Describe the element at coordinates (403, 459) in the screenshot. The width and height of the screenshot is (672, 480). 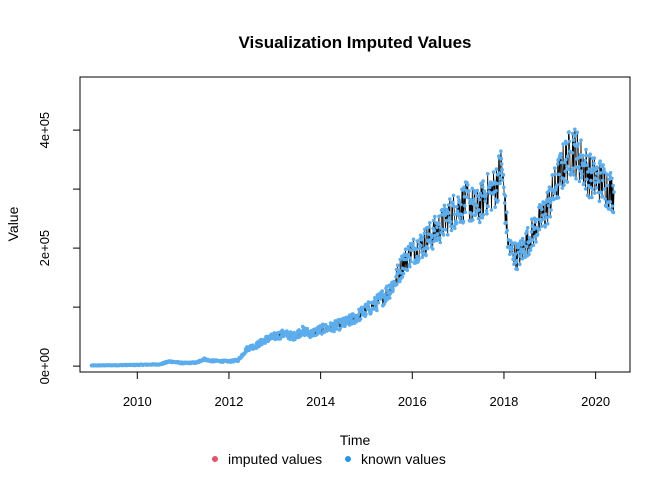
I see `legend-label: known values` at that location.